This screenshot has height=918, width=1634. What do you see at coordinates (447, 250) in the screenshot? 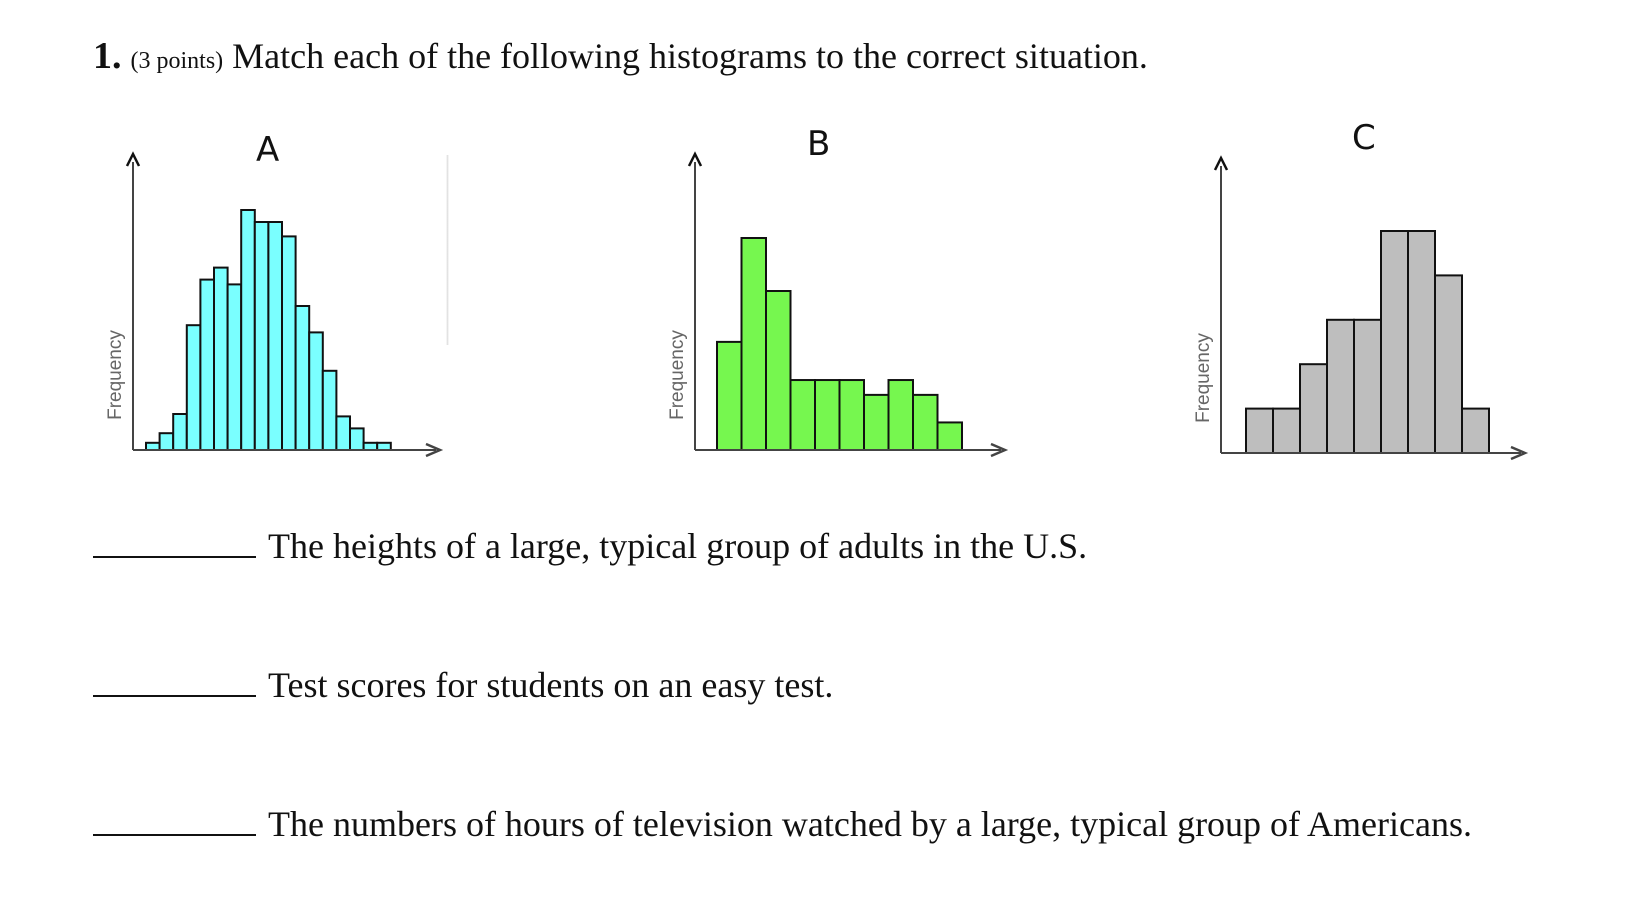
I see `faint-edge-a` at bounding box center [447, 250].